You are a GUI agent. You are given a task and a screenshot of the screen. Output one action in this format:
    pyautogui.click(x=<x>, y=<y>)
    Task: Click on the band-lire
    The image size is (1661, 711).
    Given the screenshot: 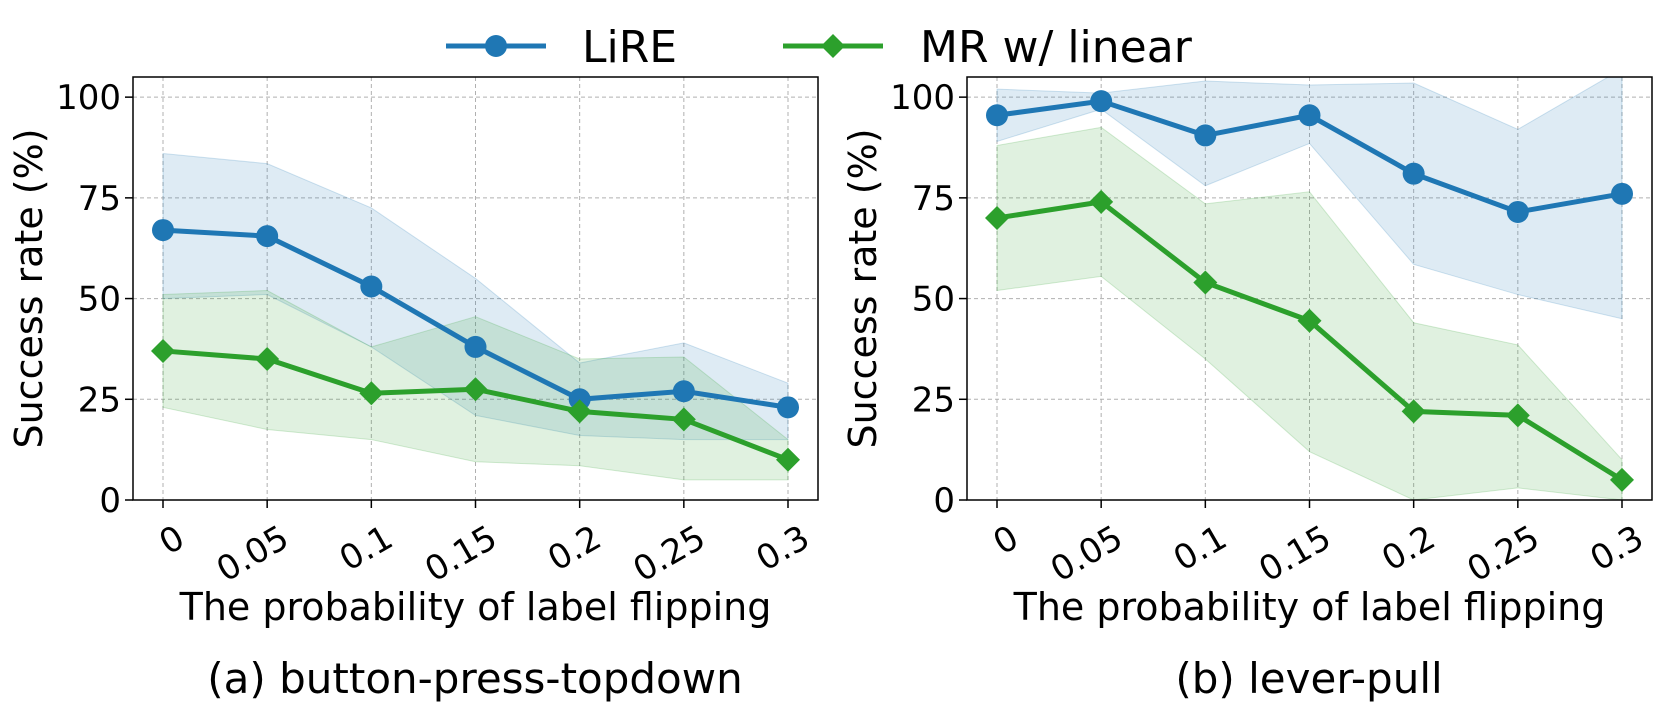 What is the action you would take?
    pyautogui.click(x=1309, y=198)
    